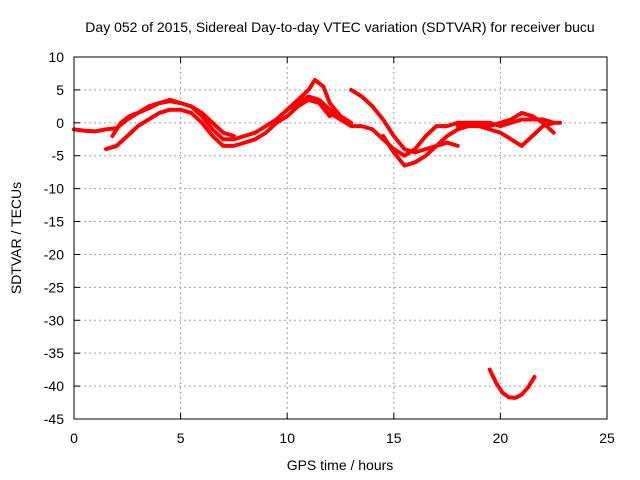 This screenshot has width=640, height=480. I want to click on x-tick-label: 25, so click(607, 438).